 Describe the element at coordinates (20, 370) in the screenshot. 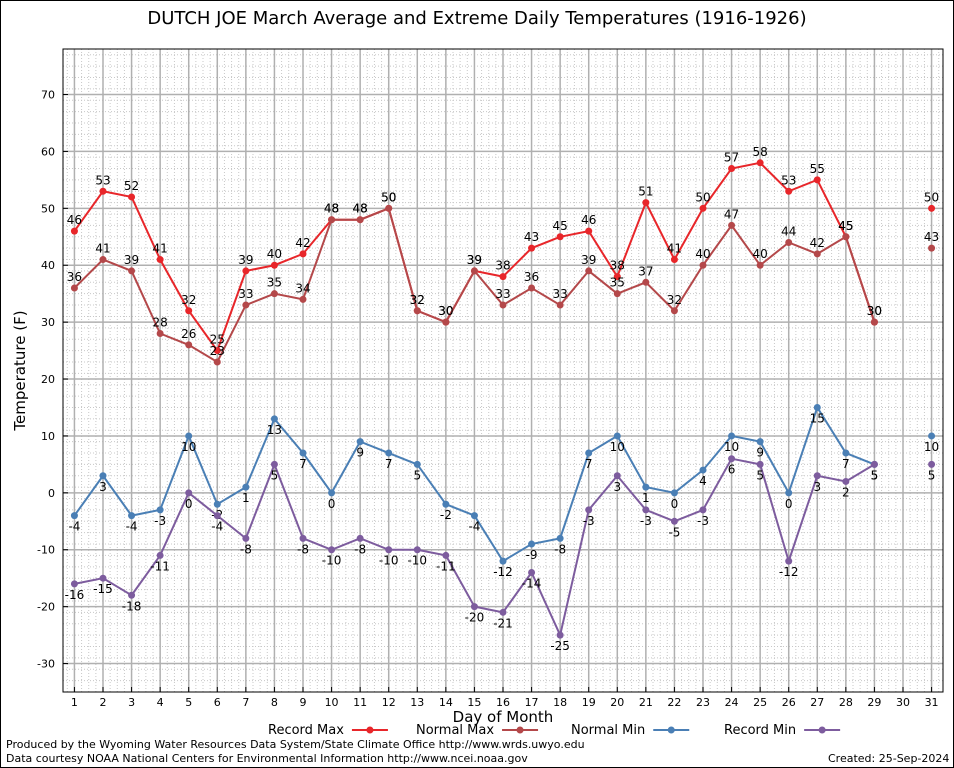

I see `y-axis-label: Temperature (F)` at that location.